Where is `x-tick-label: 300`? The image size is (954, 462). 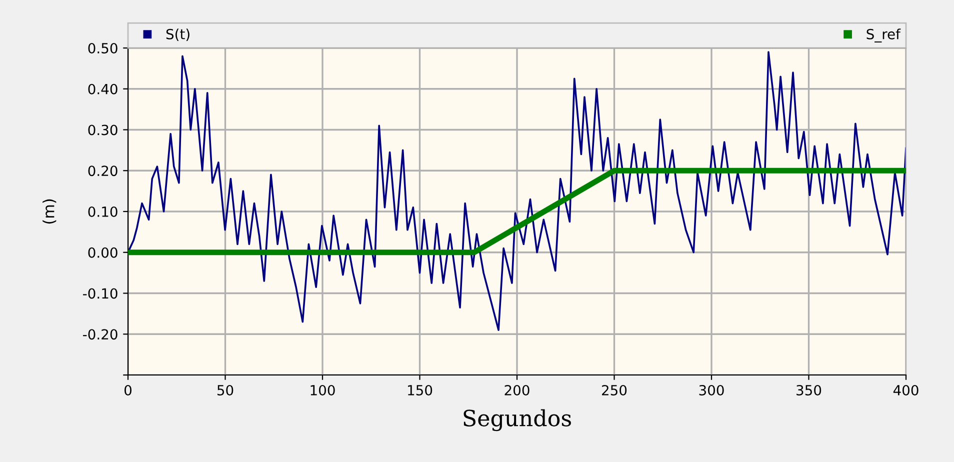 x-tick-label: 300 is located at coordinates (711, 390).